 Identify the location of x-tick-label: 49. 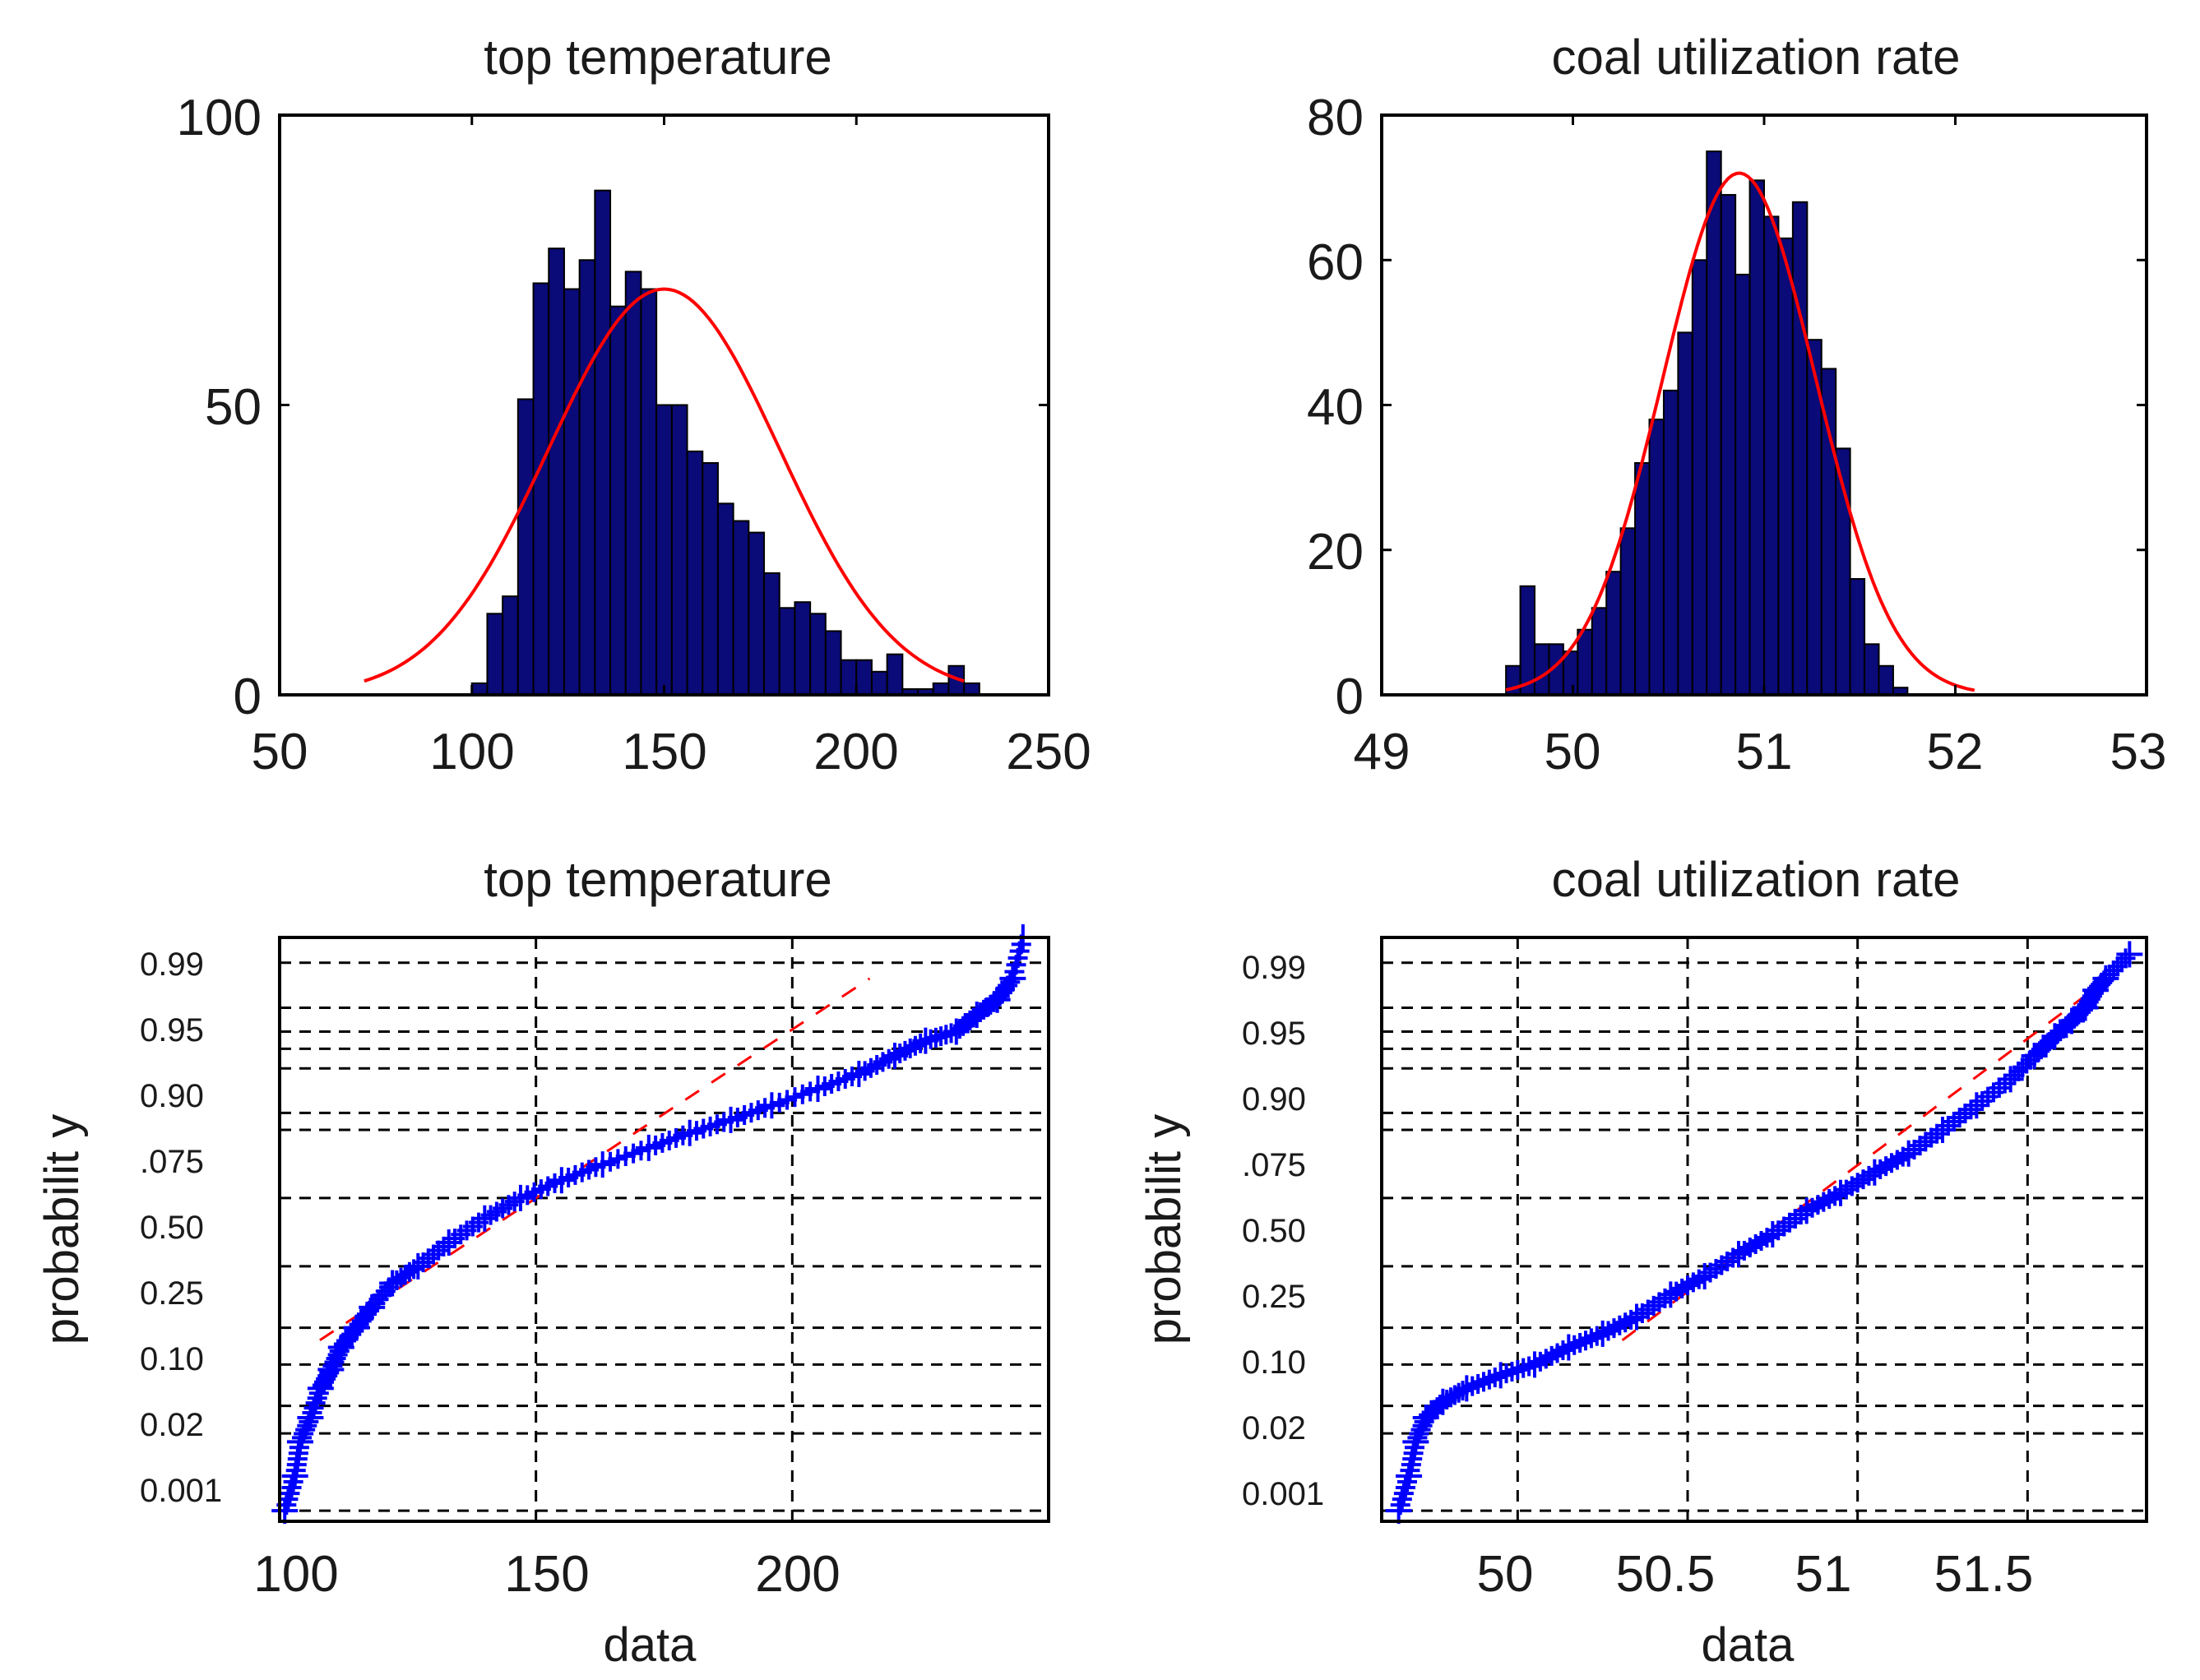
(1382, 752).